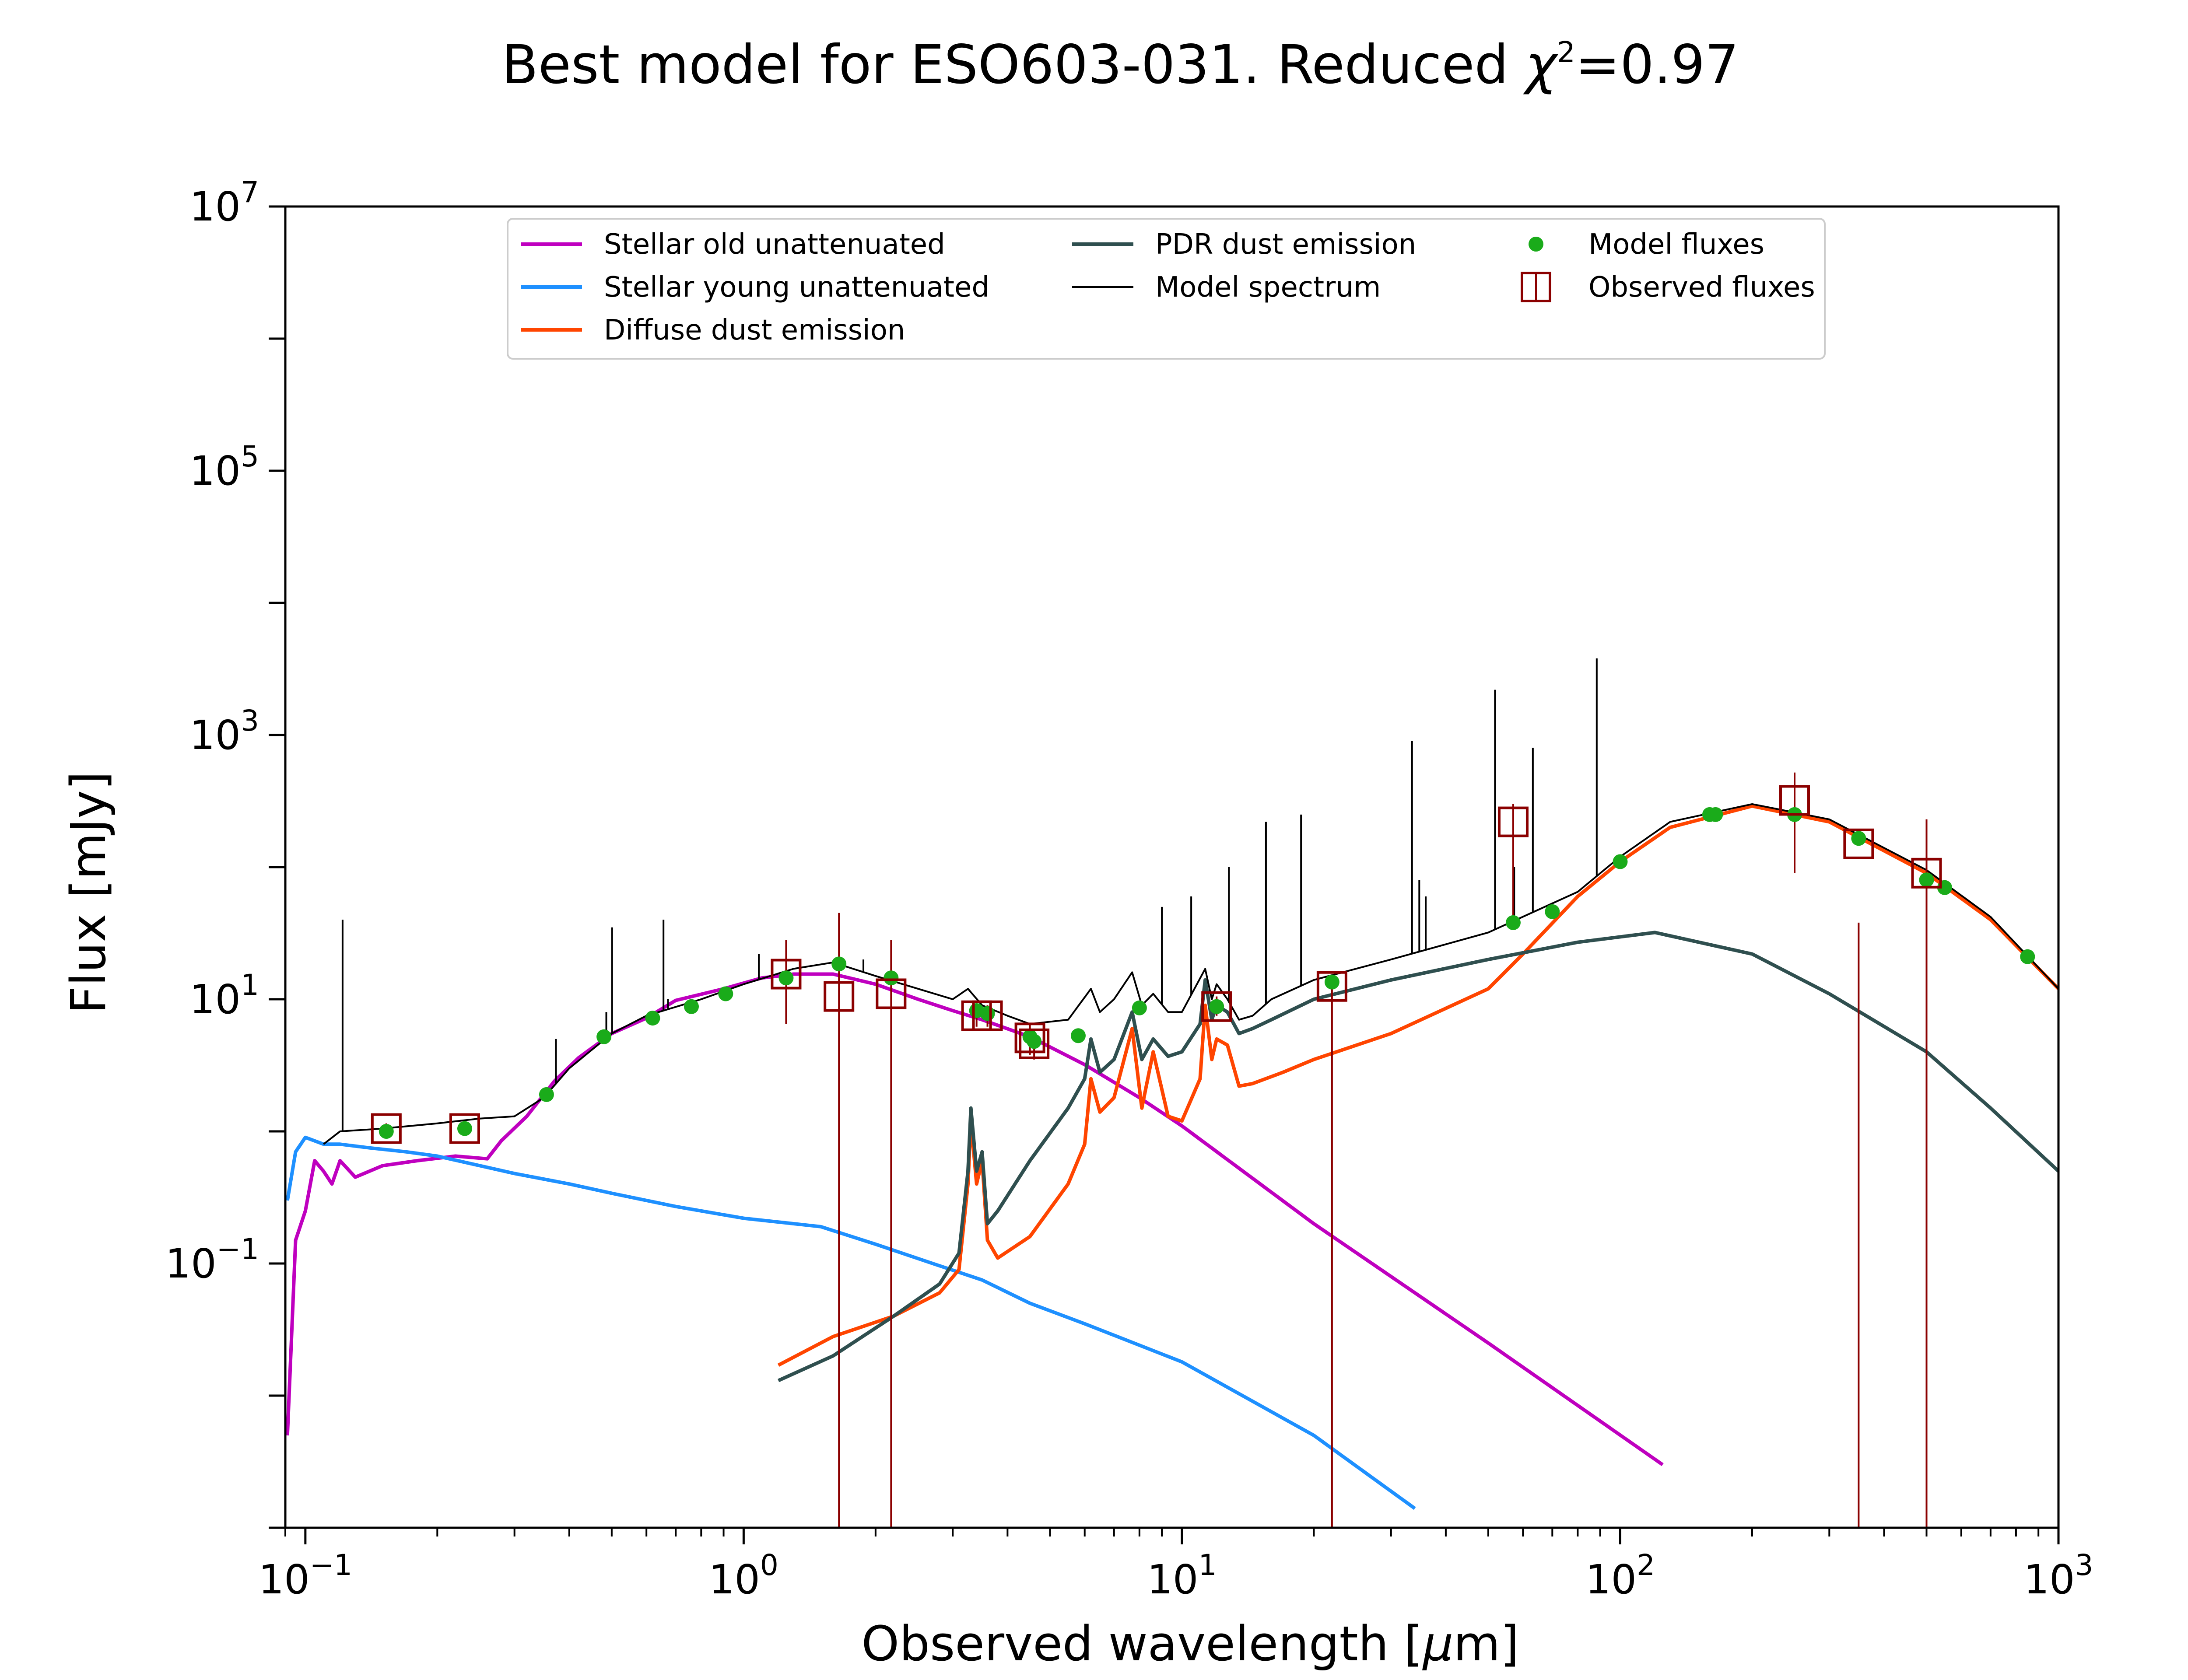 This screenshot has width=2188, height=1680. I want to click on legend-item: Stellar young unattenuated, so click(755, 287).